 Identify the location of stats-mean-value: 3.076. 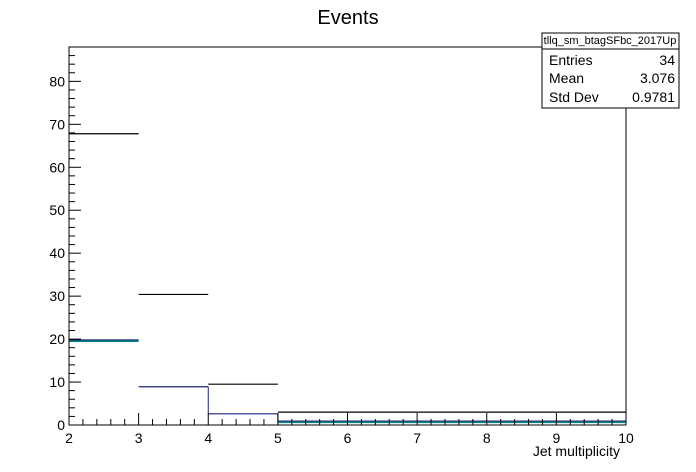
(657, 78).